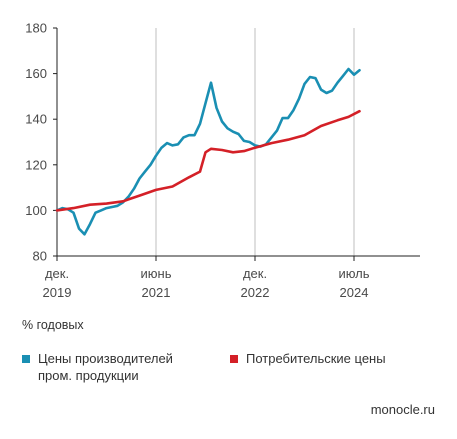 The image size is (457, 439). What do you see at coordinates (57, 292) in the screenshot?
I see `x-tick-label-year: 2019` at bounding box center [57, 292].